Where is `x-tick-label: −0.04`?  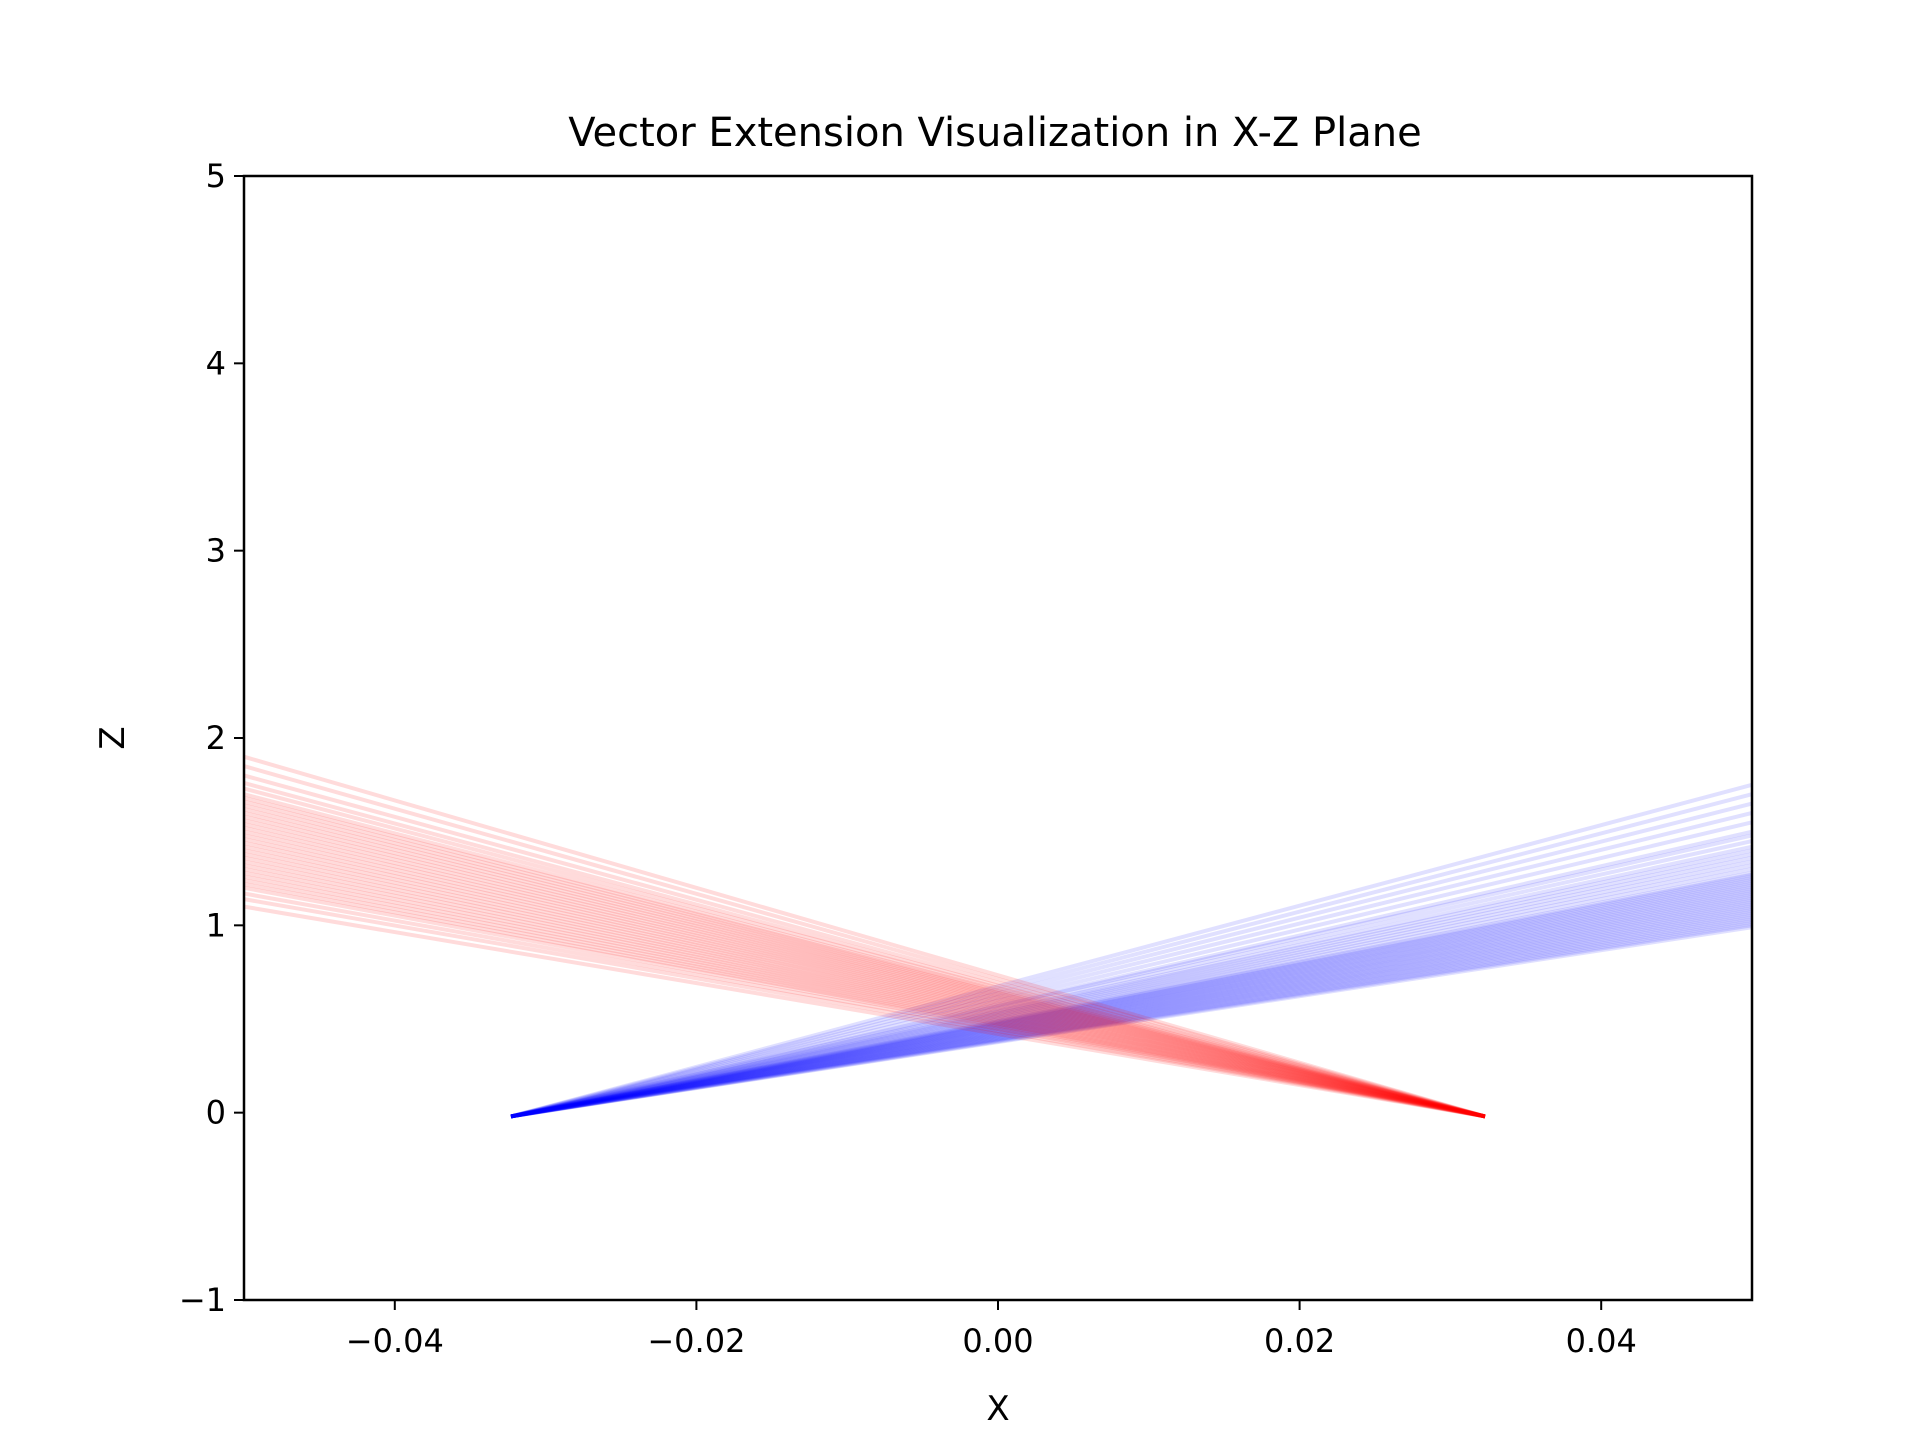 x-tick-label: −0.04 is located at coordinates (395, 1341).